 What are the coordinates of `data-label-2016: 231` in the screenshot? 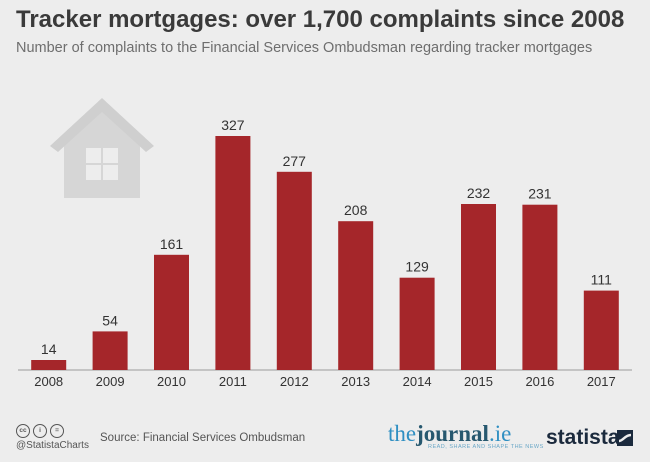 It's located at (540, 194).